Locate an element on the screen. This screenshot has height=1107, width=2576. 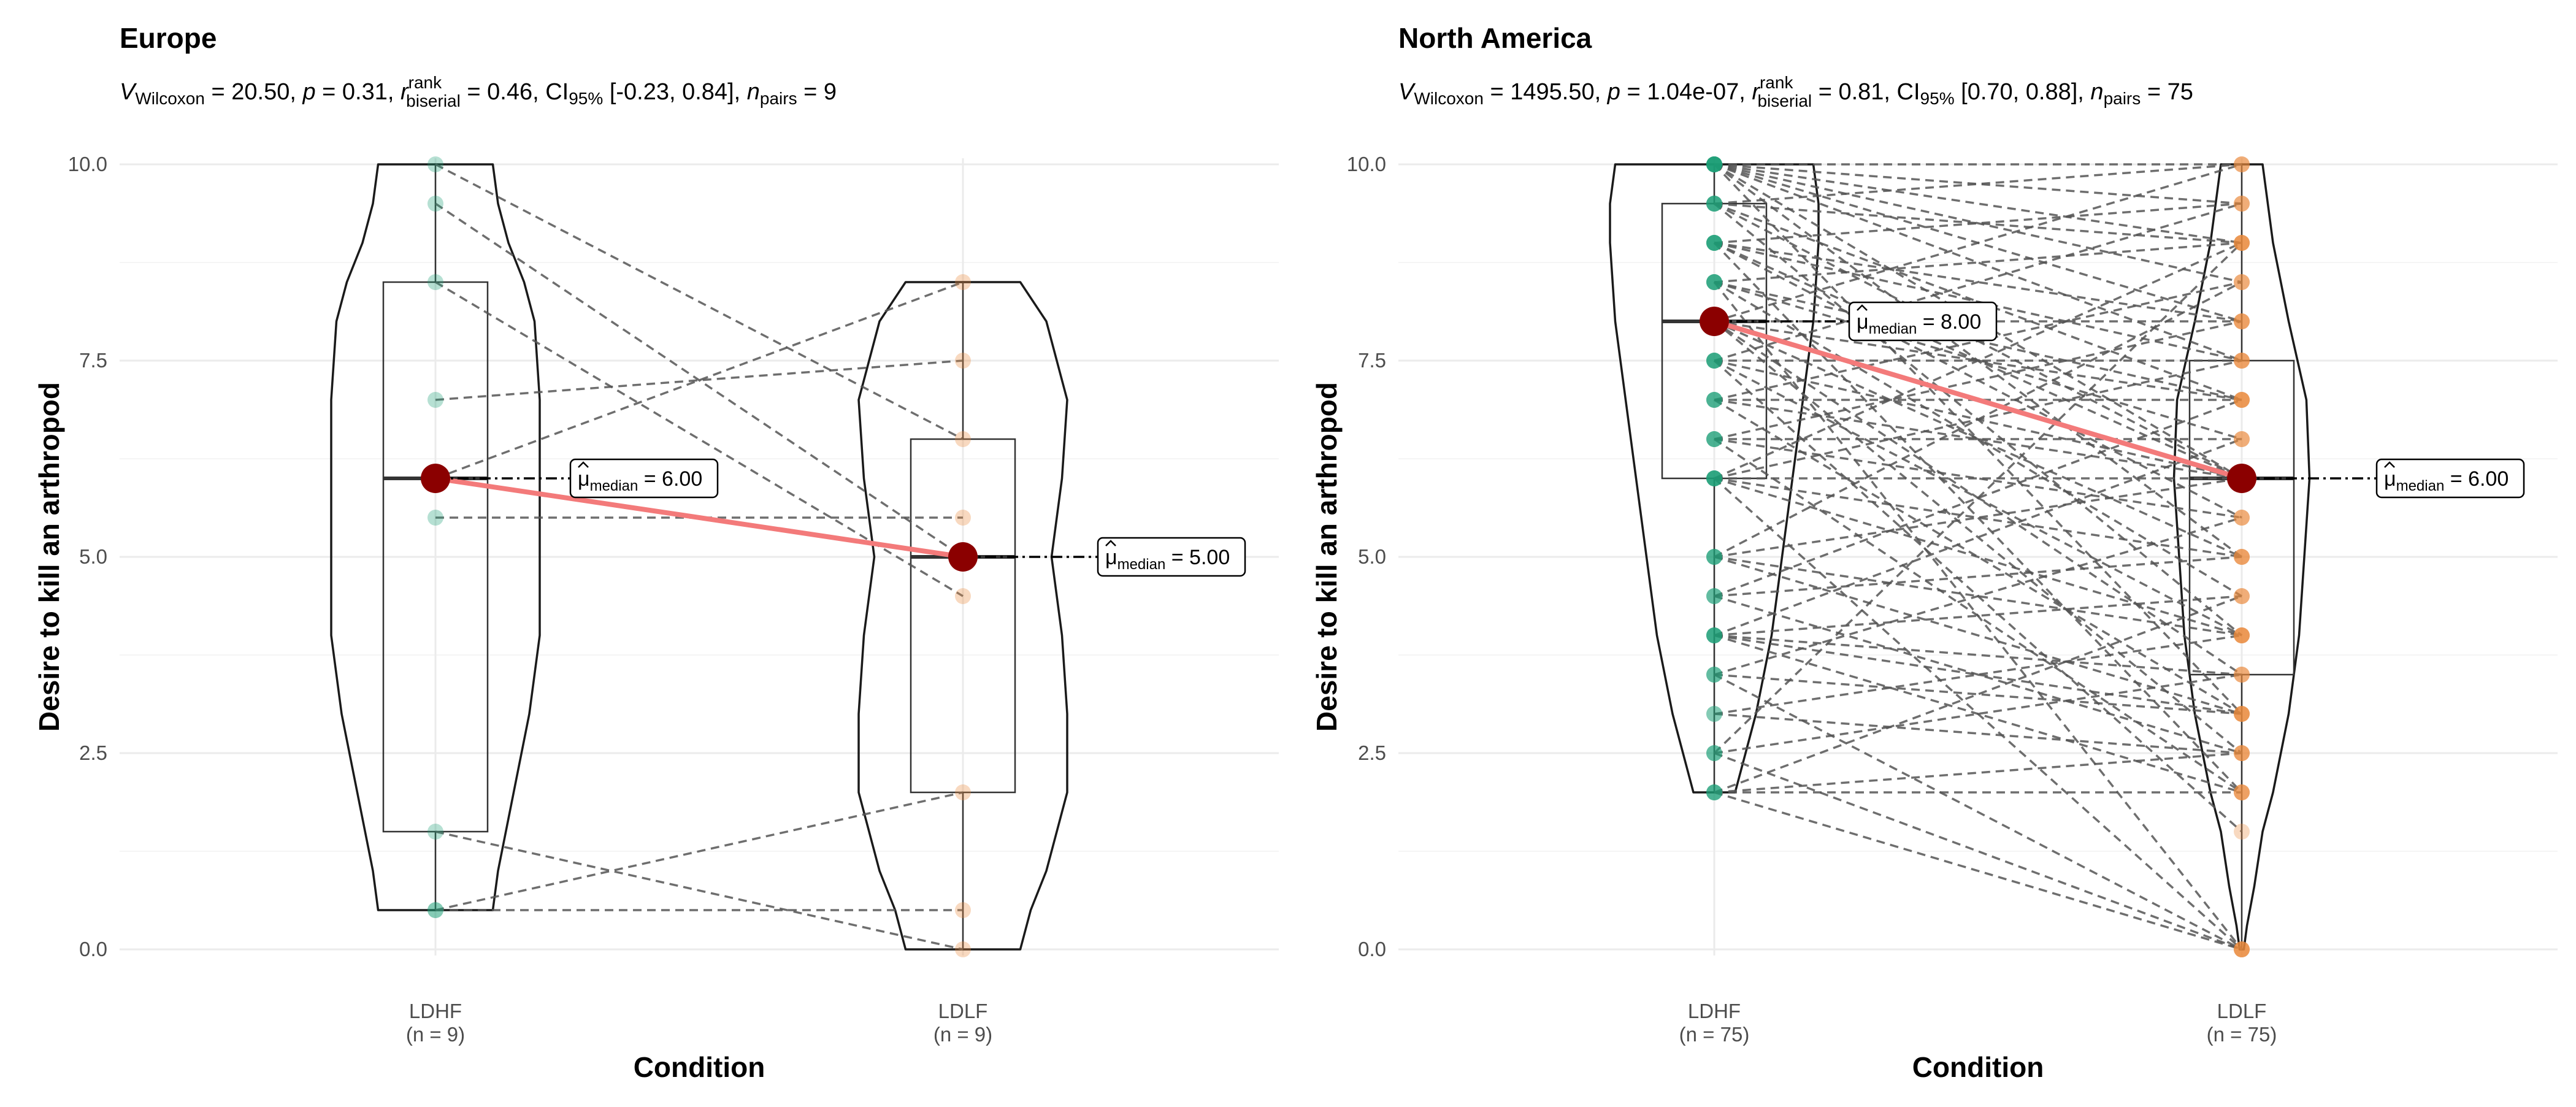
subtitle-ci-sub: 95% is located at coordinates (586, 98).